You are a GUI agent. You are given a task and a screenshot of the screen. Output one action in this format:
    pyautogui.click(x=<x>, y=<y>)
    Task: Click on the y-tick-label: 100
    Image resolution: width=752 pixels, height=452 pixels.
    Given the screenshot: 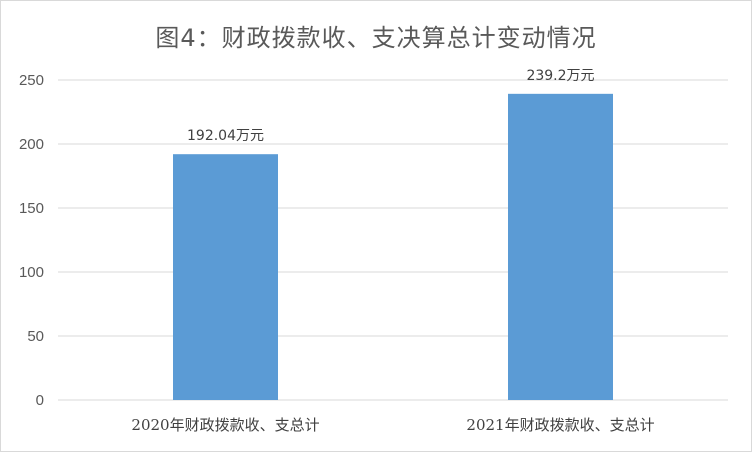 What is the action you would take?
    pyautogui.click(x=31, y=272)
    